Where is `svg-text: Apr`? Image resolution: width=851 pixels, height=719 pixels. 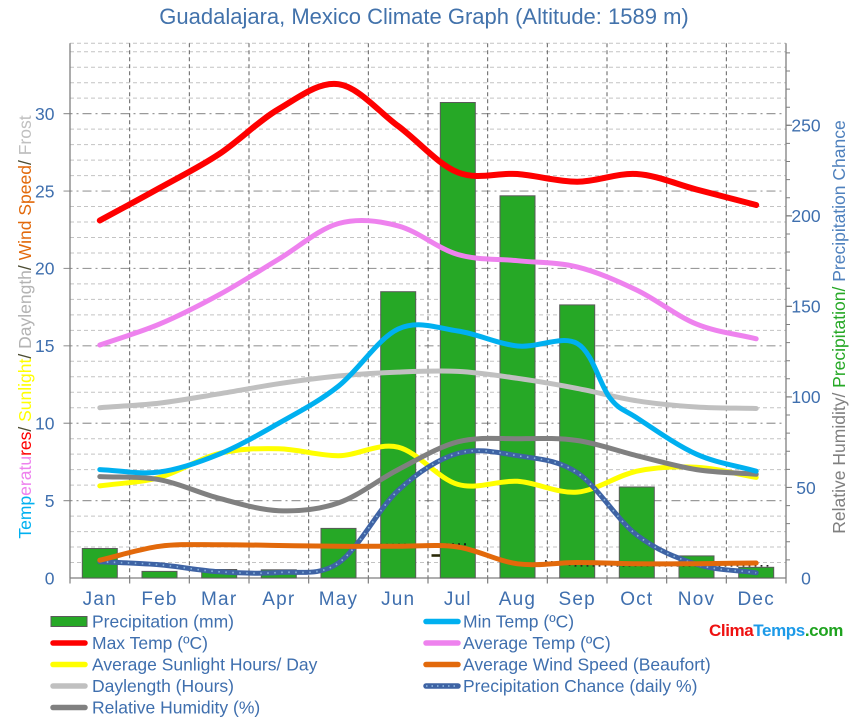 svg-text: Apr is located at coordinates (278, 599).